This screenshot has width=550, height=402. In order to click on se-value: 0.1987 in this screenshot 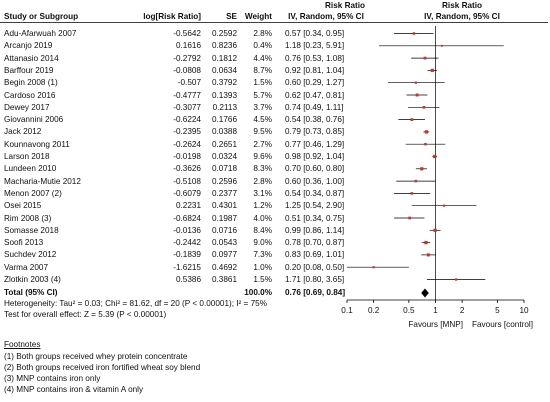, I will do `click(224, 218)`.